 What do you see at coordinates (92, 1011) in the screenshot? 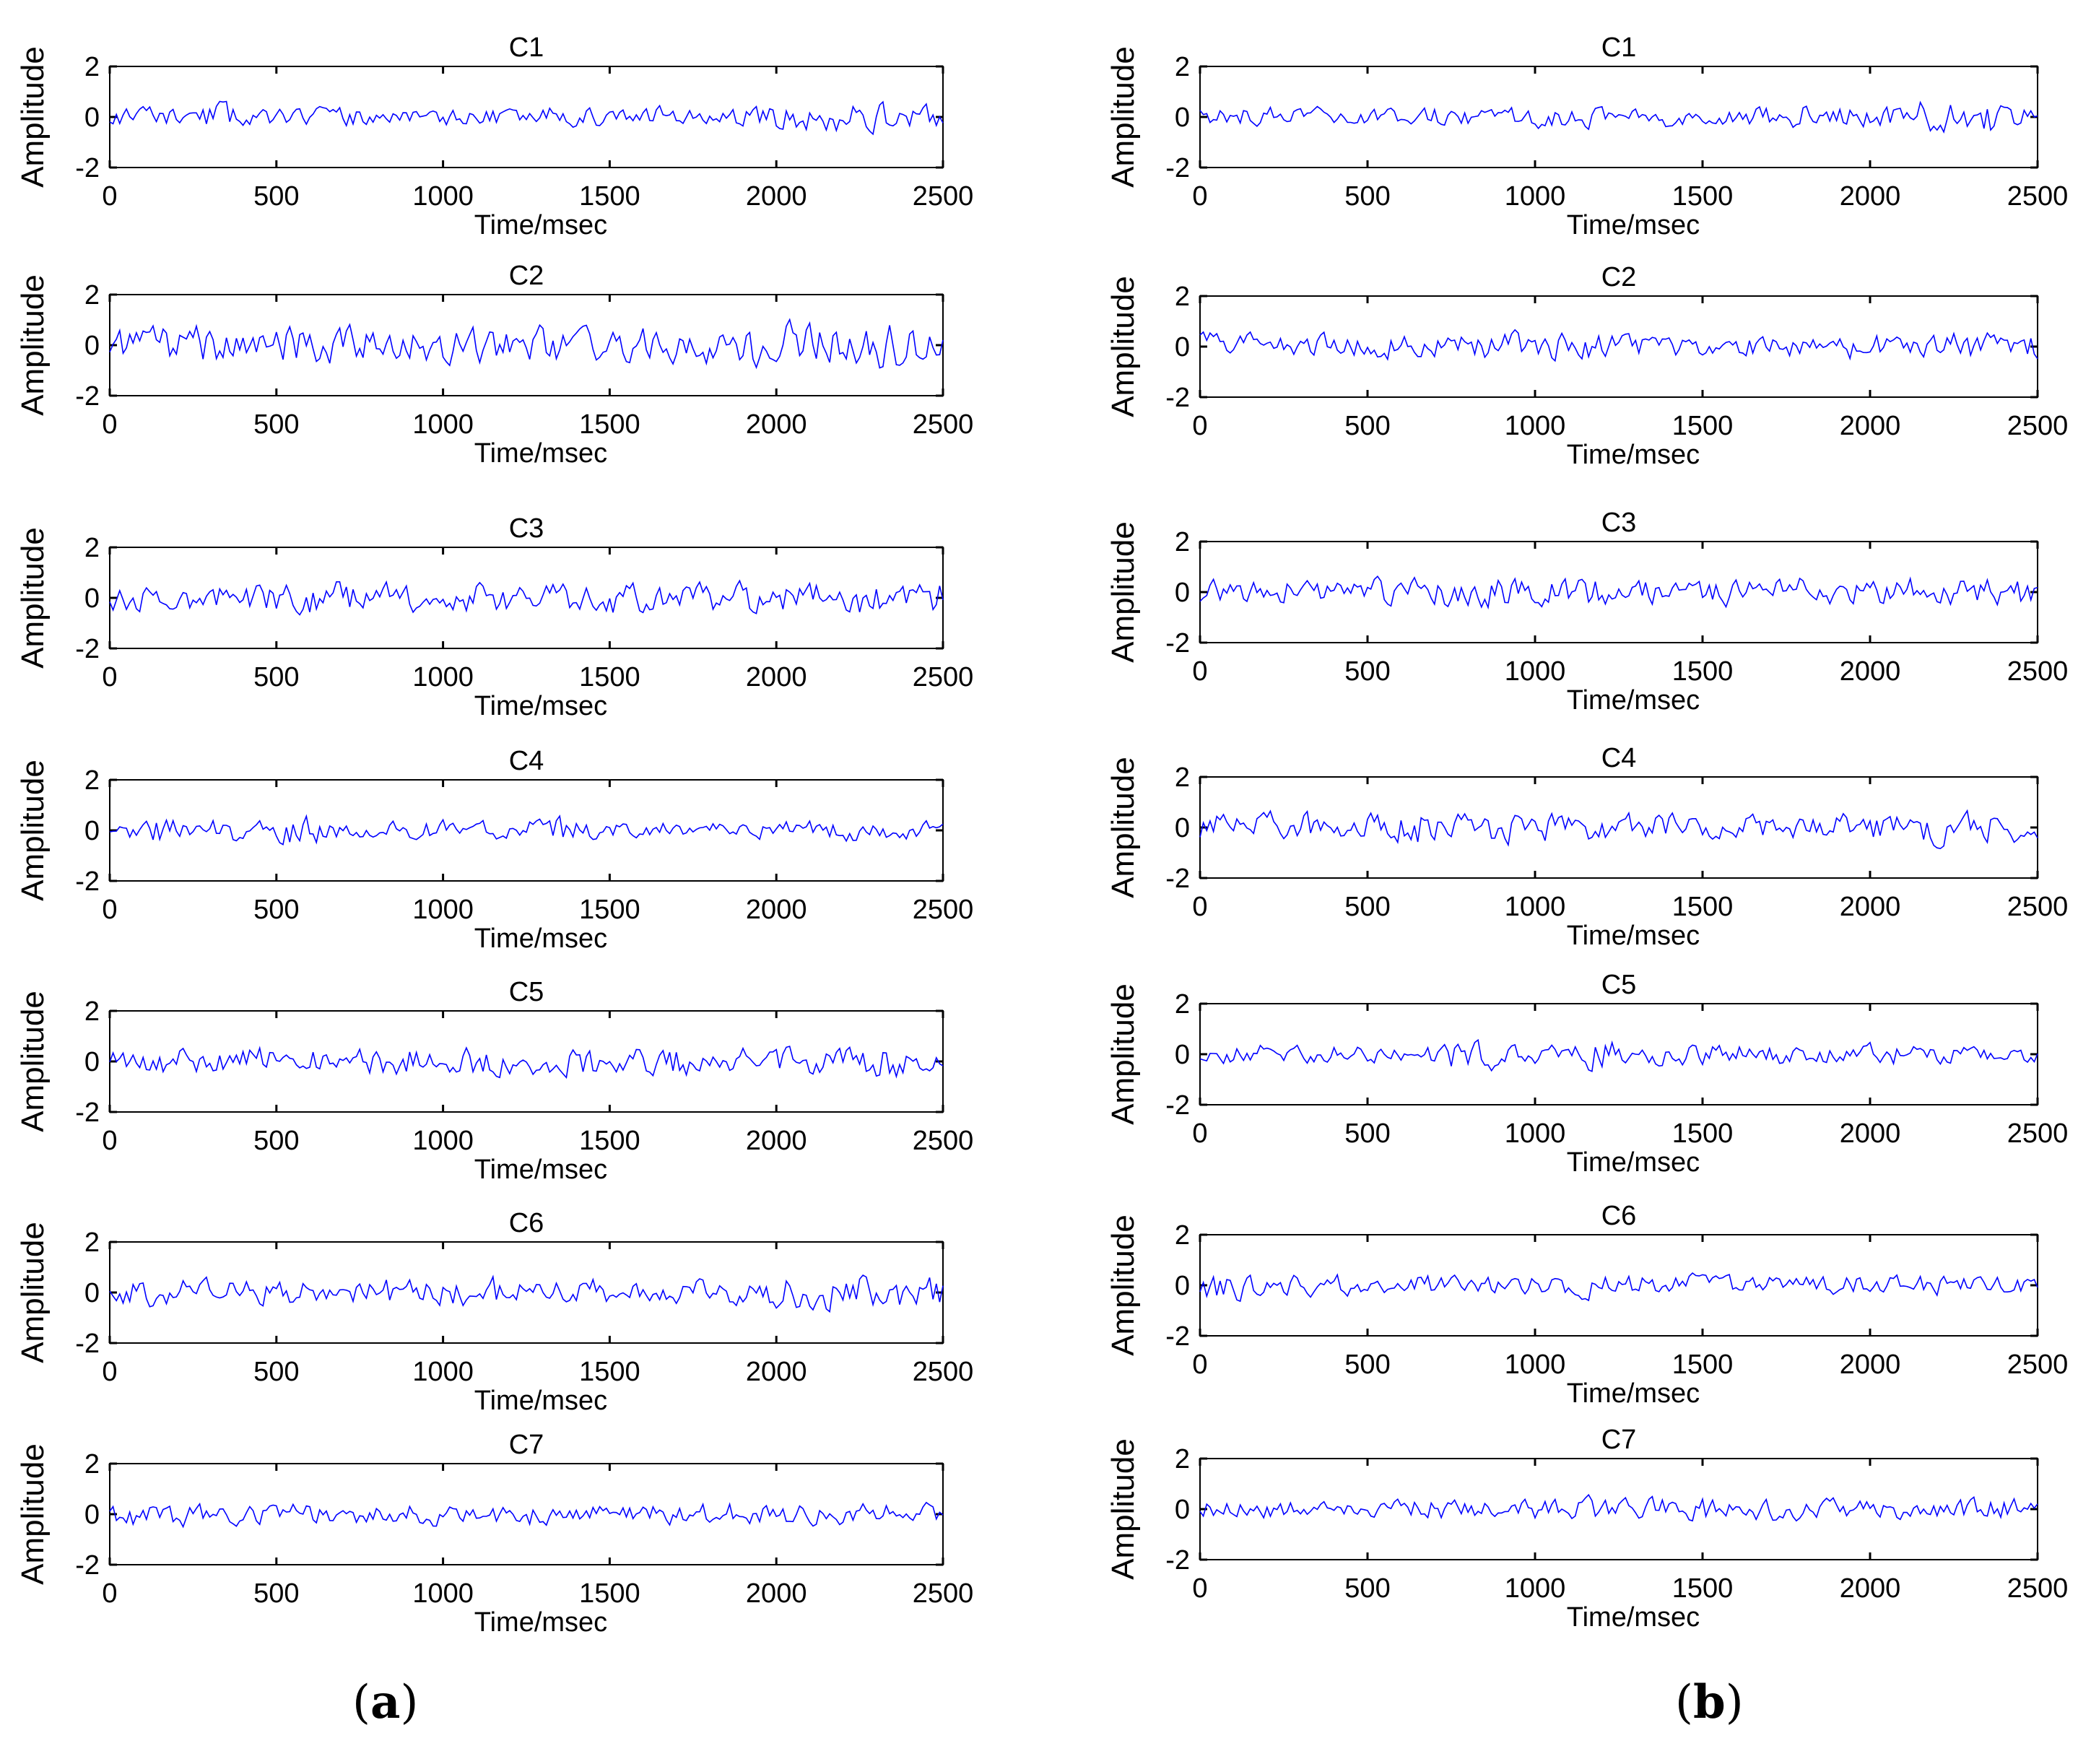
I see `y-tick-label-a-c5-2: 2` at bounding box center [92, 1011].